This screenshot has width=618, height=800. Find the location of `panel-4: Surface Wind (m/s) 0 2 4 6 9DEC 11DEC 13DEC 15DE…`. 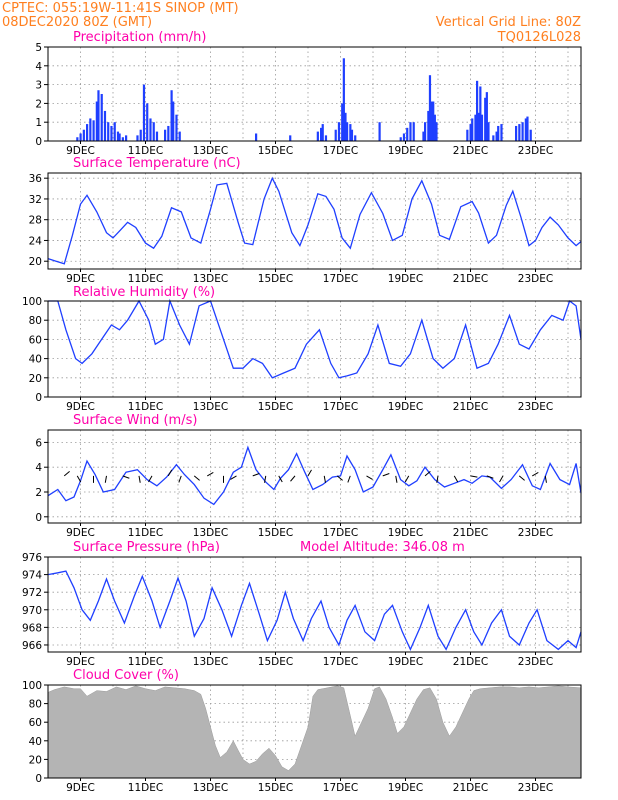

panel-4: Surface Wind (m/s) 0 2 4 6 9DEC 11DEC 13DEC 15DE… is located at coordinates (308, 476).